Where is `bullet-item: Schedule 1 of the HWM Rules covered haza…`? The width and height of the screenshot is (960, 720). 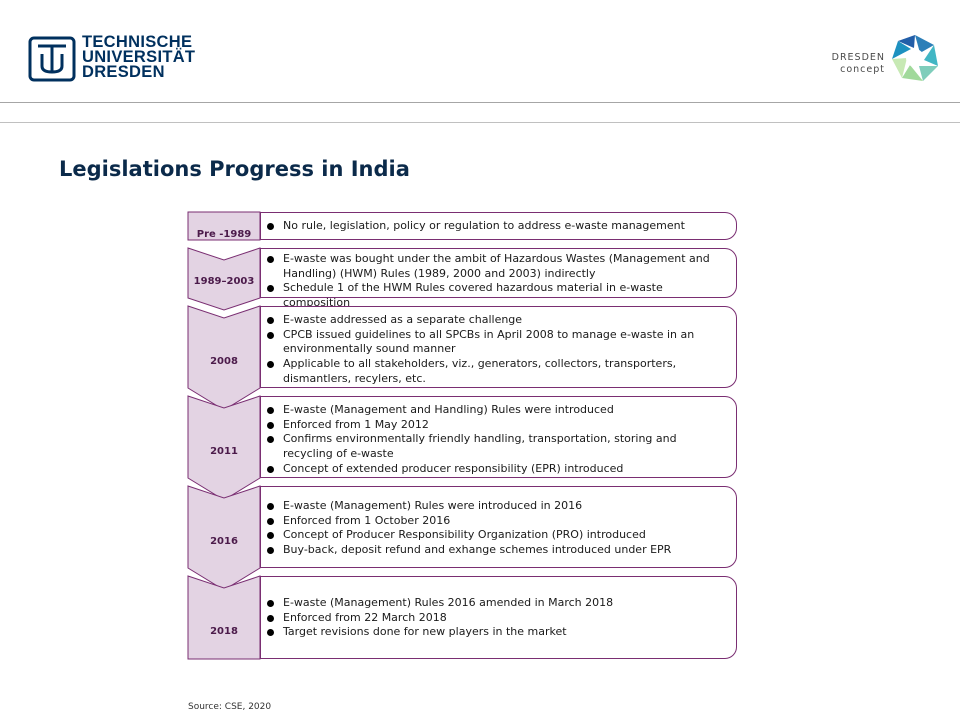 bullet-item: Schedule 1 of the HWM Rules covered haza… is located at coordinates (498, 295).